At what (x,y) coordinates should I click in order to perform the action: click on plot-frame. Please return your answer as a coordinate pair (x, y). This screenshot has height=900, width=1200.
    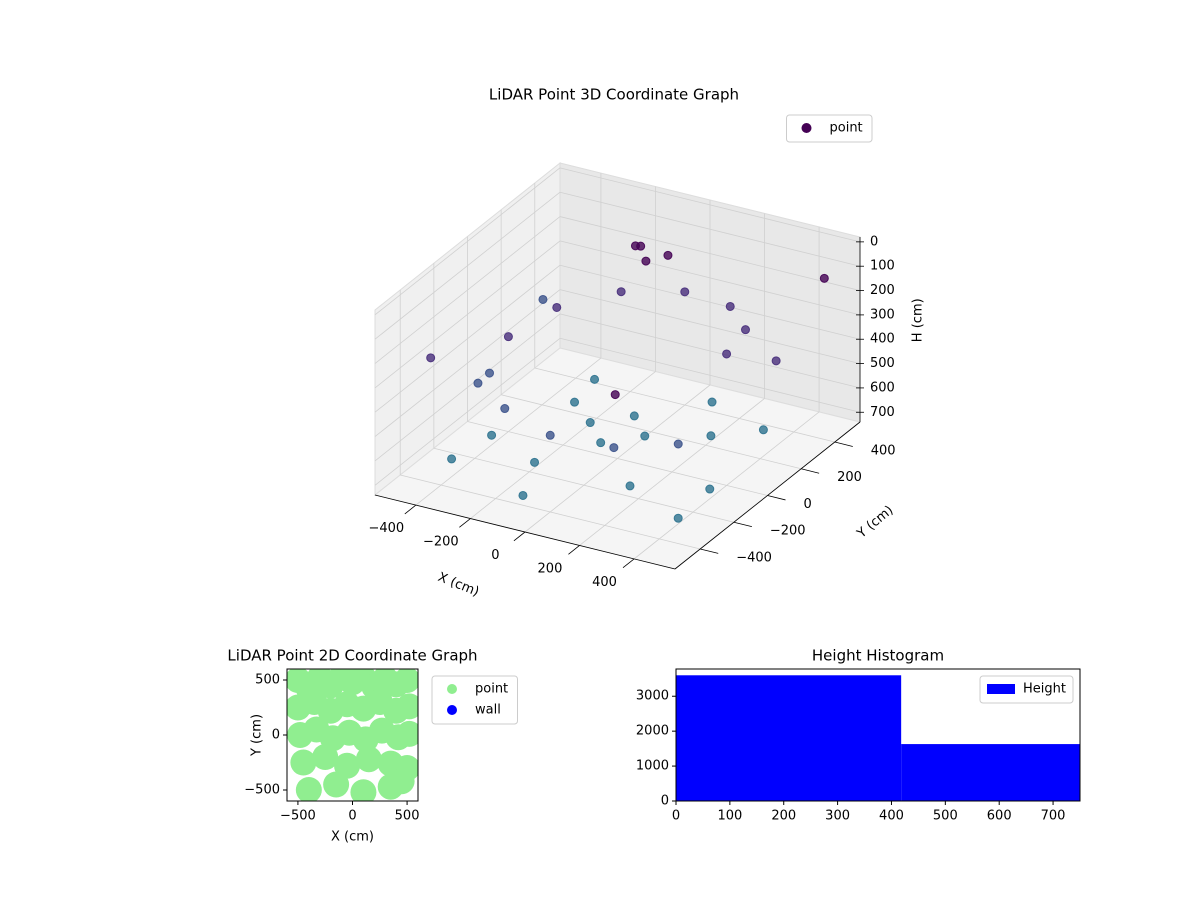
    Looking at the image, I should click on (878, 735).